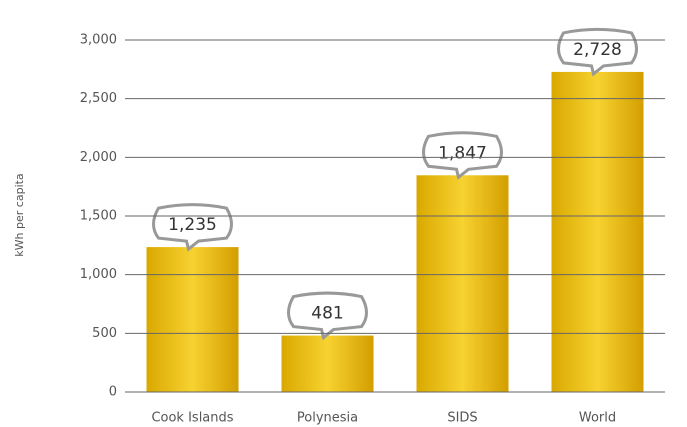 Image resolution: width=687 pixels, height=427 pixels. I want to click on x-tick-label: World, so click(597, 418).